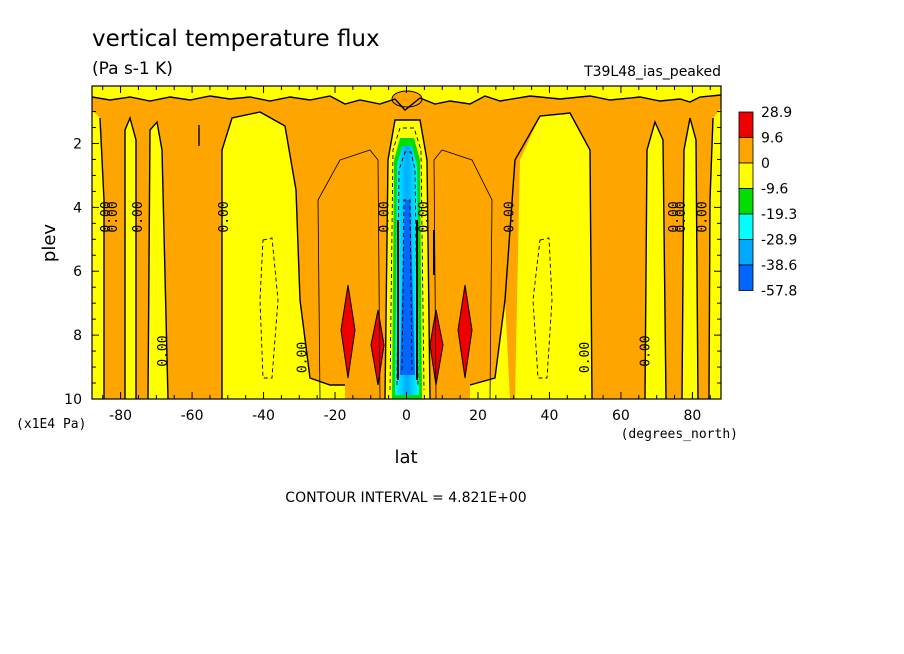 This screenshot has width=904, height=654. Describe the element at coordinates (406, 416) in the screenshot. I see `x-tick-label: 0` at that location.